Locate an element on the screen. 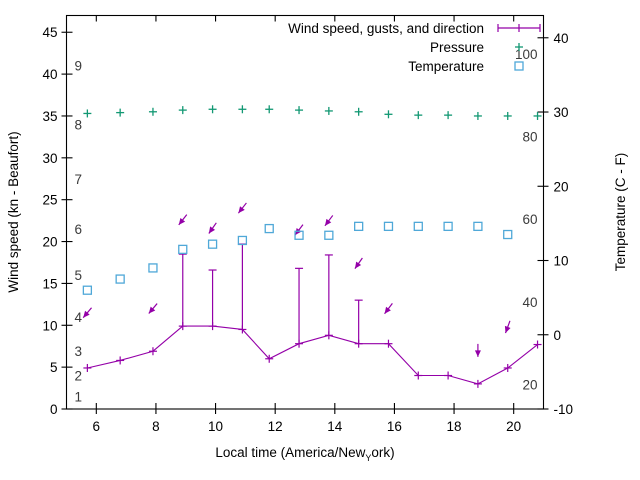 Image resolution: width=640 pixels, height=480 pixels. right-axis-ticks is located at coordinates (543, 223).